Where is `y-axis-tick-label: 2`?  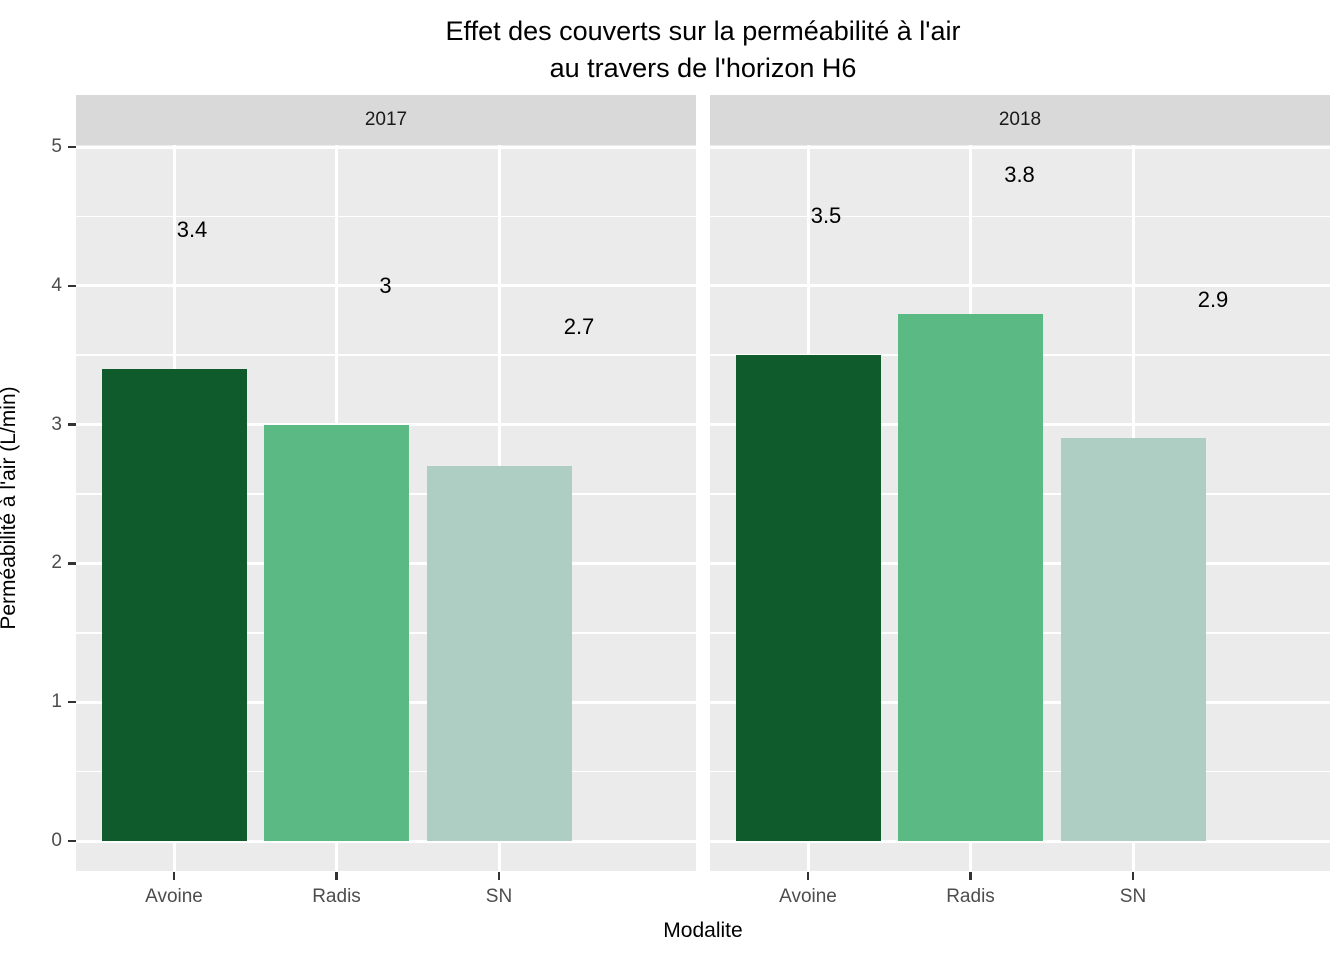 y-axis-tick-label: 2 is located at coordinates (56, 563).